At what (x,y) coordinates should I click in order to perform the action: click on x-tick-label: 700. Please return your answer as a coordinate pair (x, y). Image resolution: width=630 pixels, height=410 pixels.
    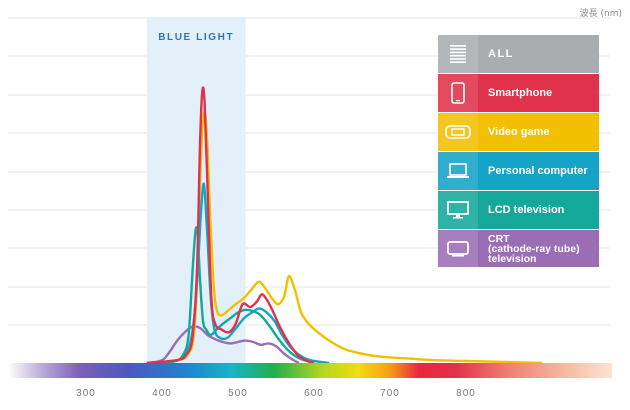
    Looking at the image, I should click on (390, 393).